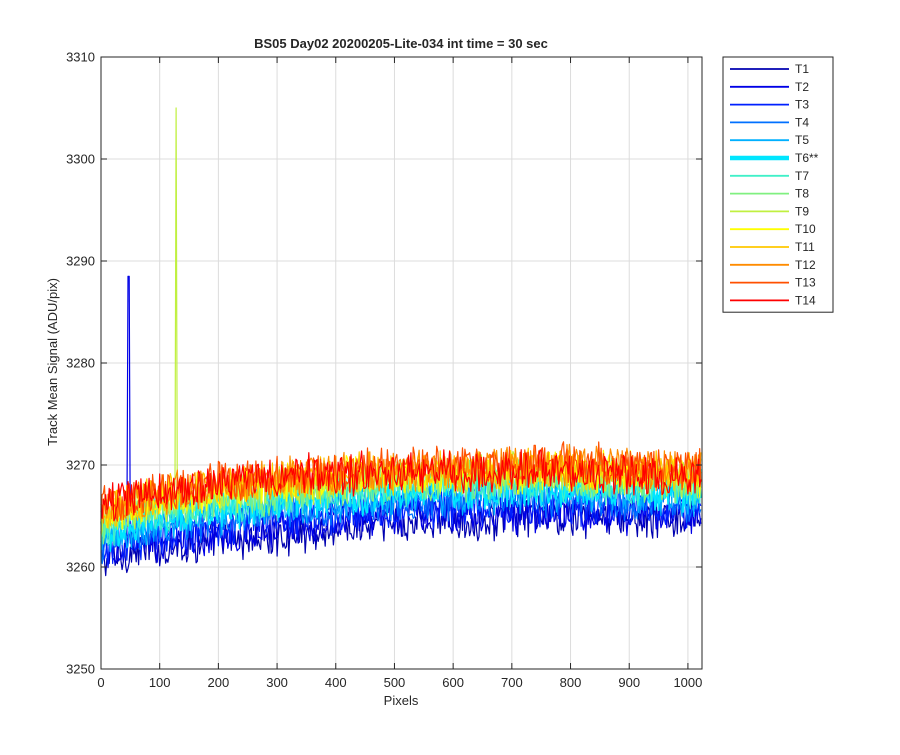 This screenshot has height=755, width=900. I want to click on y-axis-label: Track Mean Signal (ADU/pix), so click(52, 362).